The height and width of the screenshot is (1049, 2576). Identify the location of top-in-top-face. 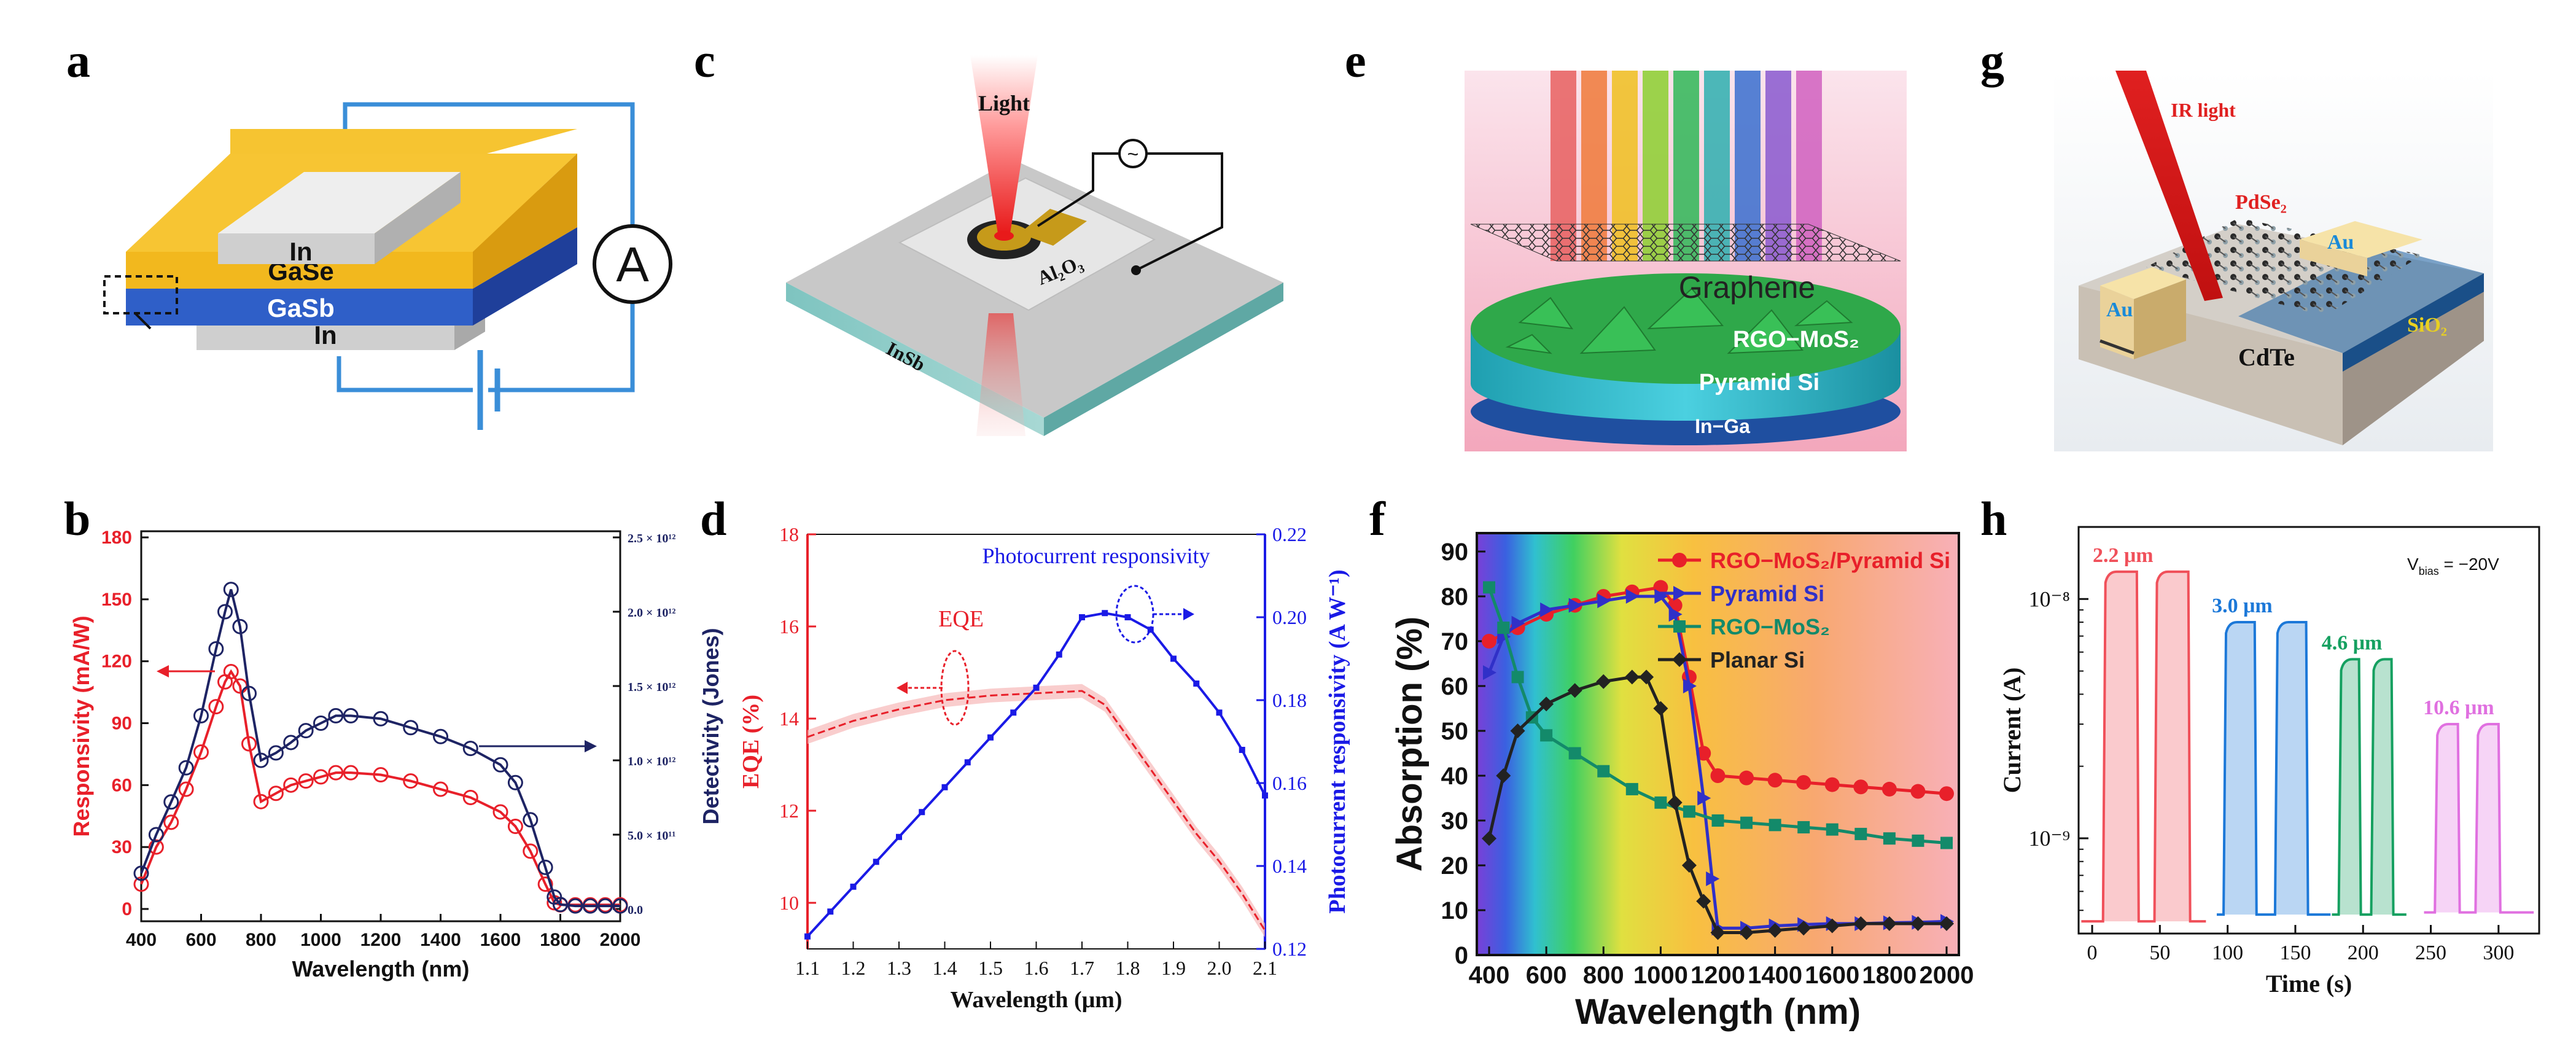
(339, 202).